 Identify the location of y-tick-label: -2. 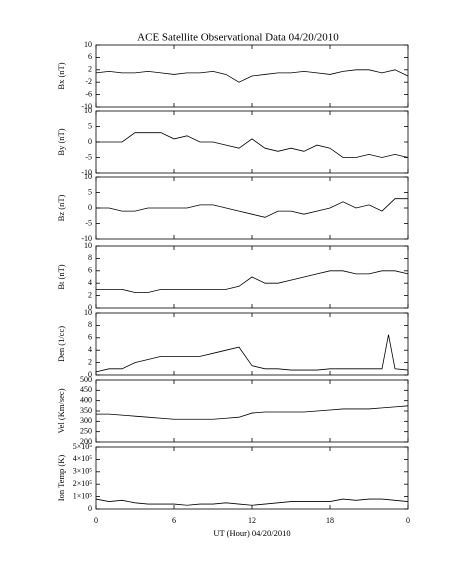
(88, 81).